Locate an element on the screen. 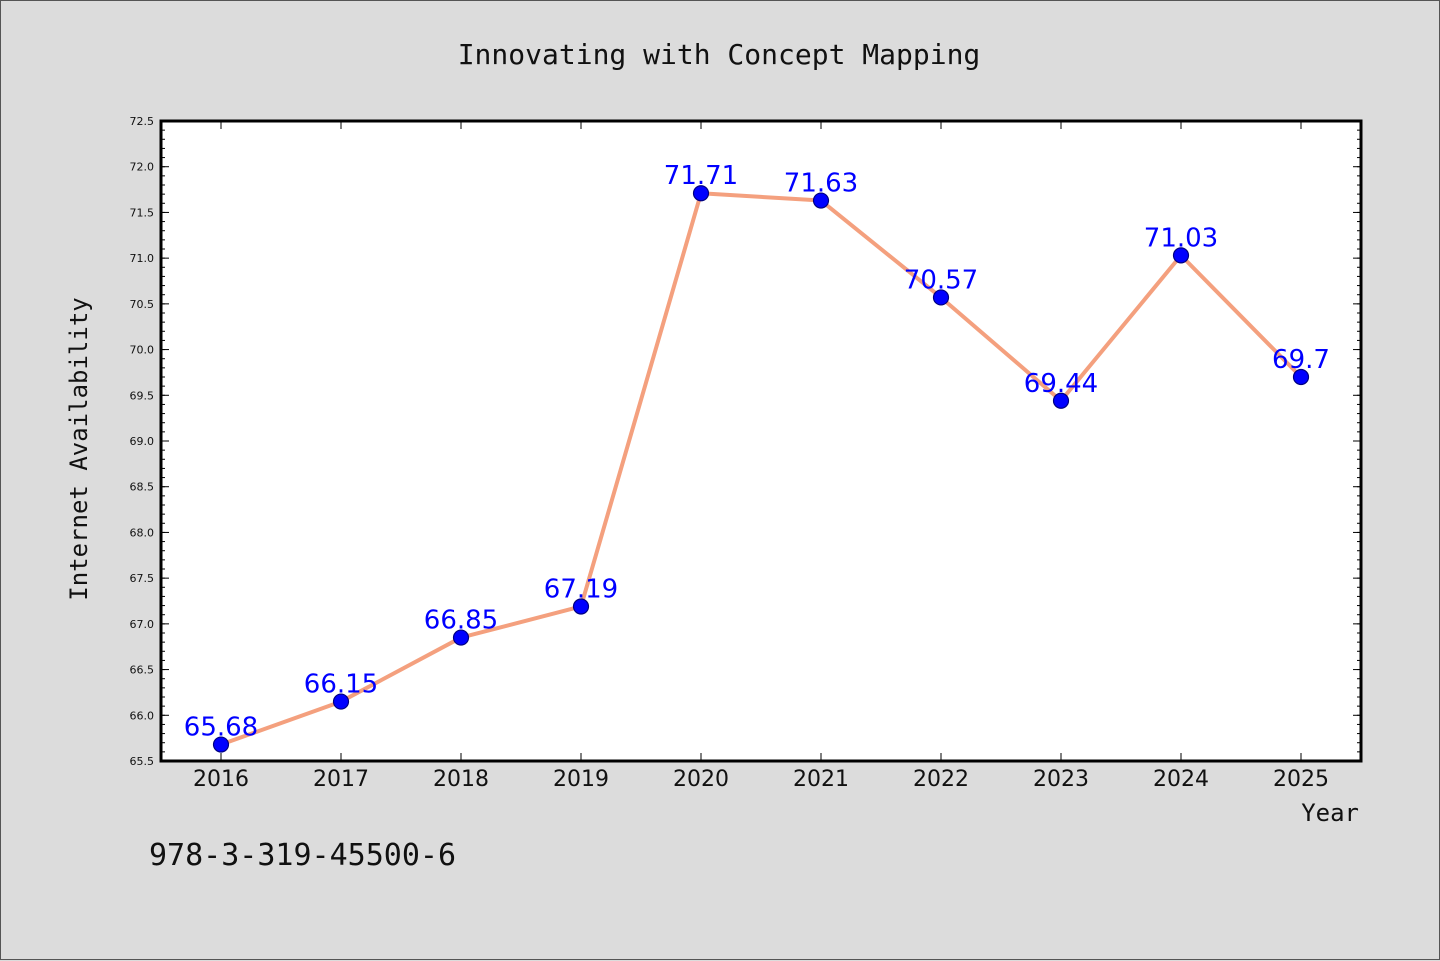 This screenshot has width=1440, height=961. x-tick-label: 2020 is located at coordinates (701, 779).